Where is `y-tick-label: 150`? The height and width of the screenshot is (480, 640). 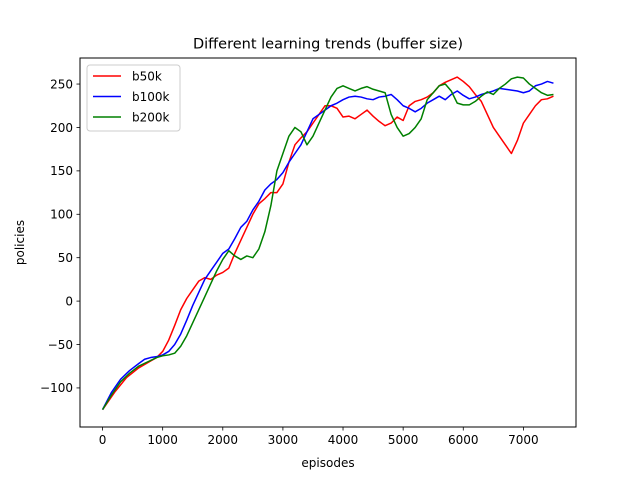
y-tick-label: 150 is located at coordinates (61, 171).